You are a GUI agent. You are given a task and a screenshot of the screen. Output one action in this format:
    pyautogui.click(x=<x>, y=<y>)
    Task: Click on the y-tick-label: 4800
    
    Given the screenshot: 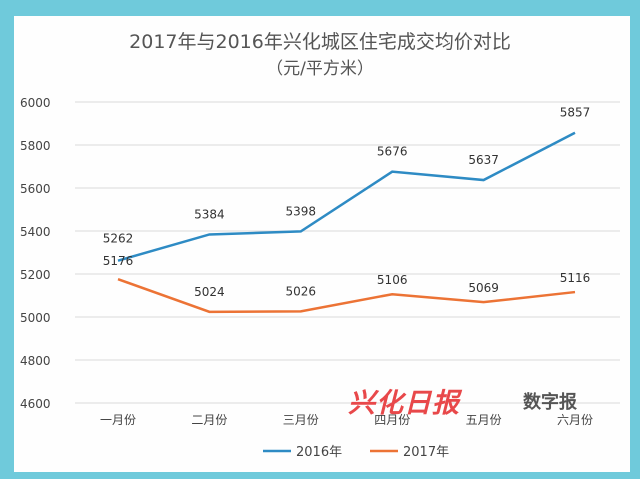 What is the action you would take?
    pyautogui.click(x=35, y=361)
    